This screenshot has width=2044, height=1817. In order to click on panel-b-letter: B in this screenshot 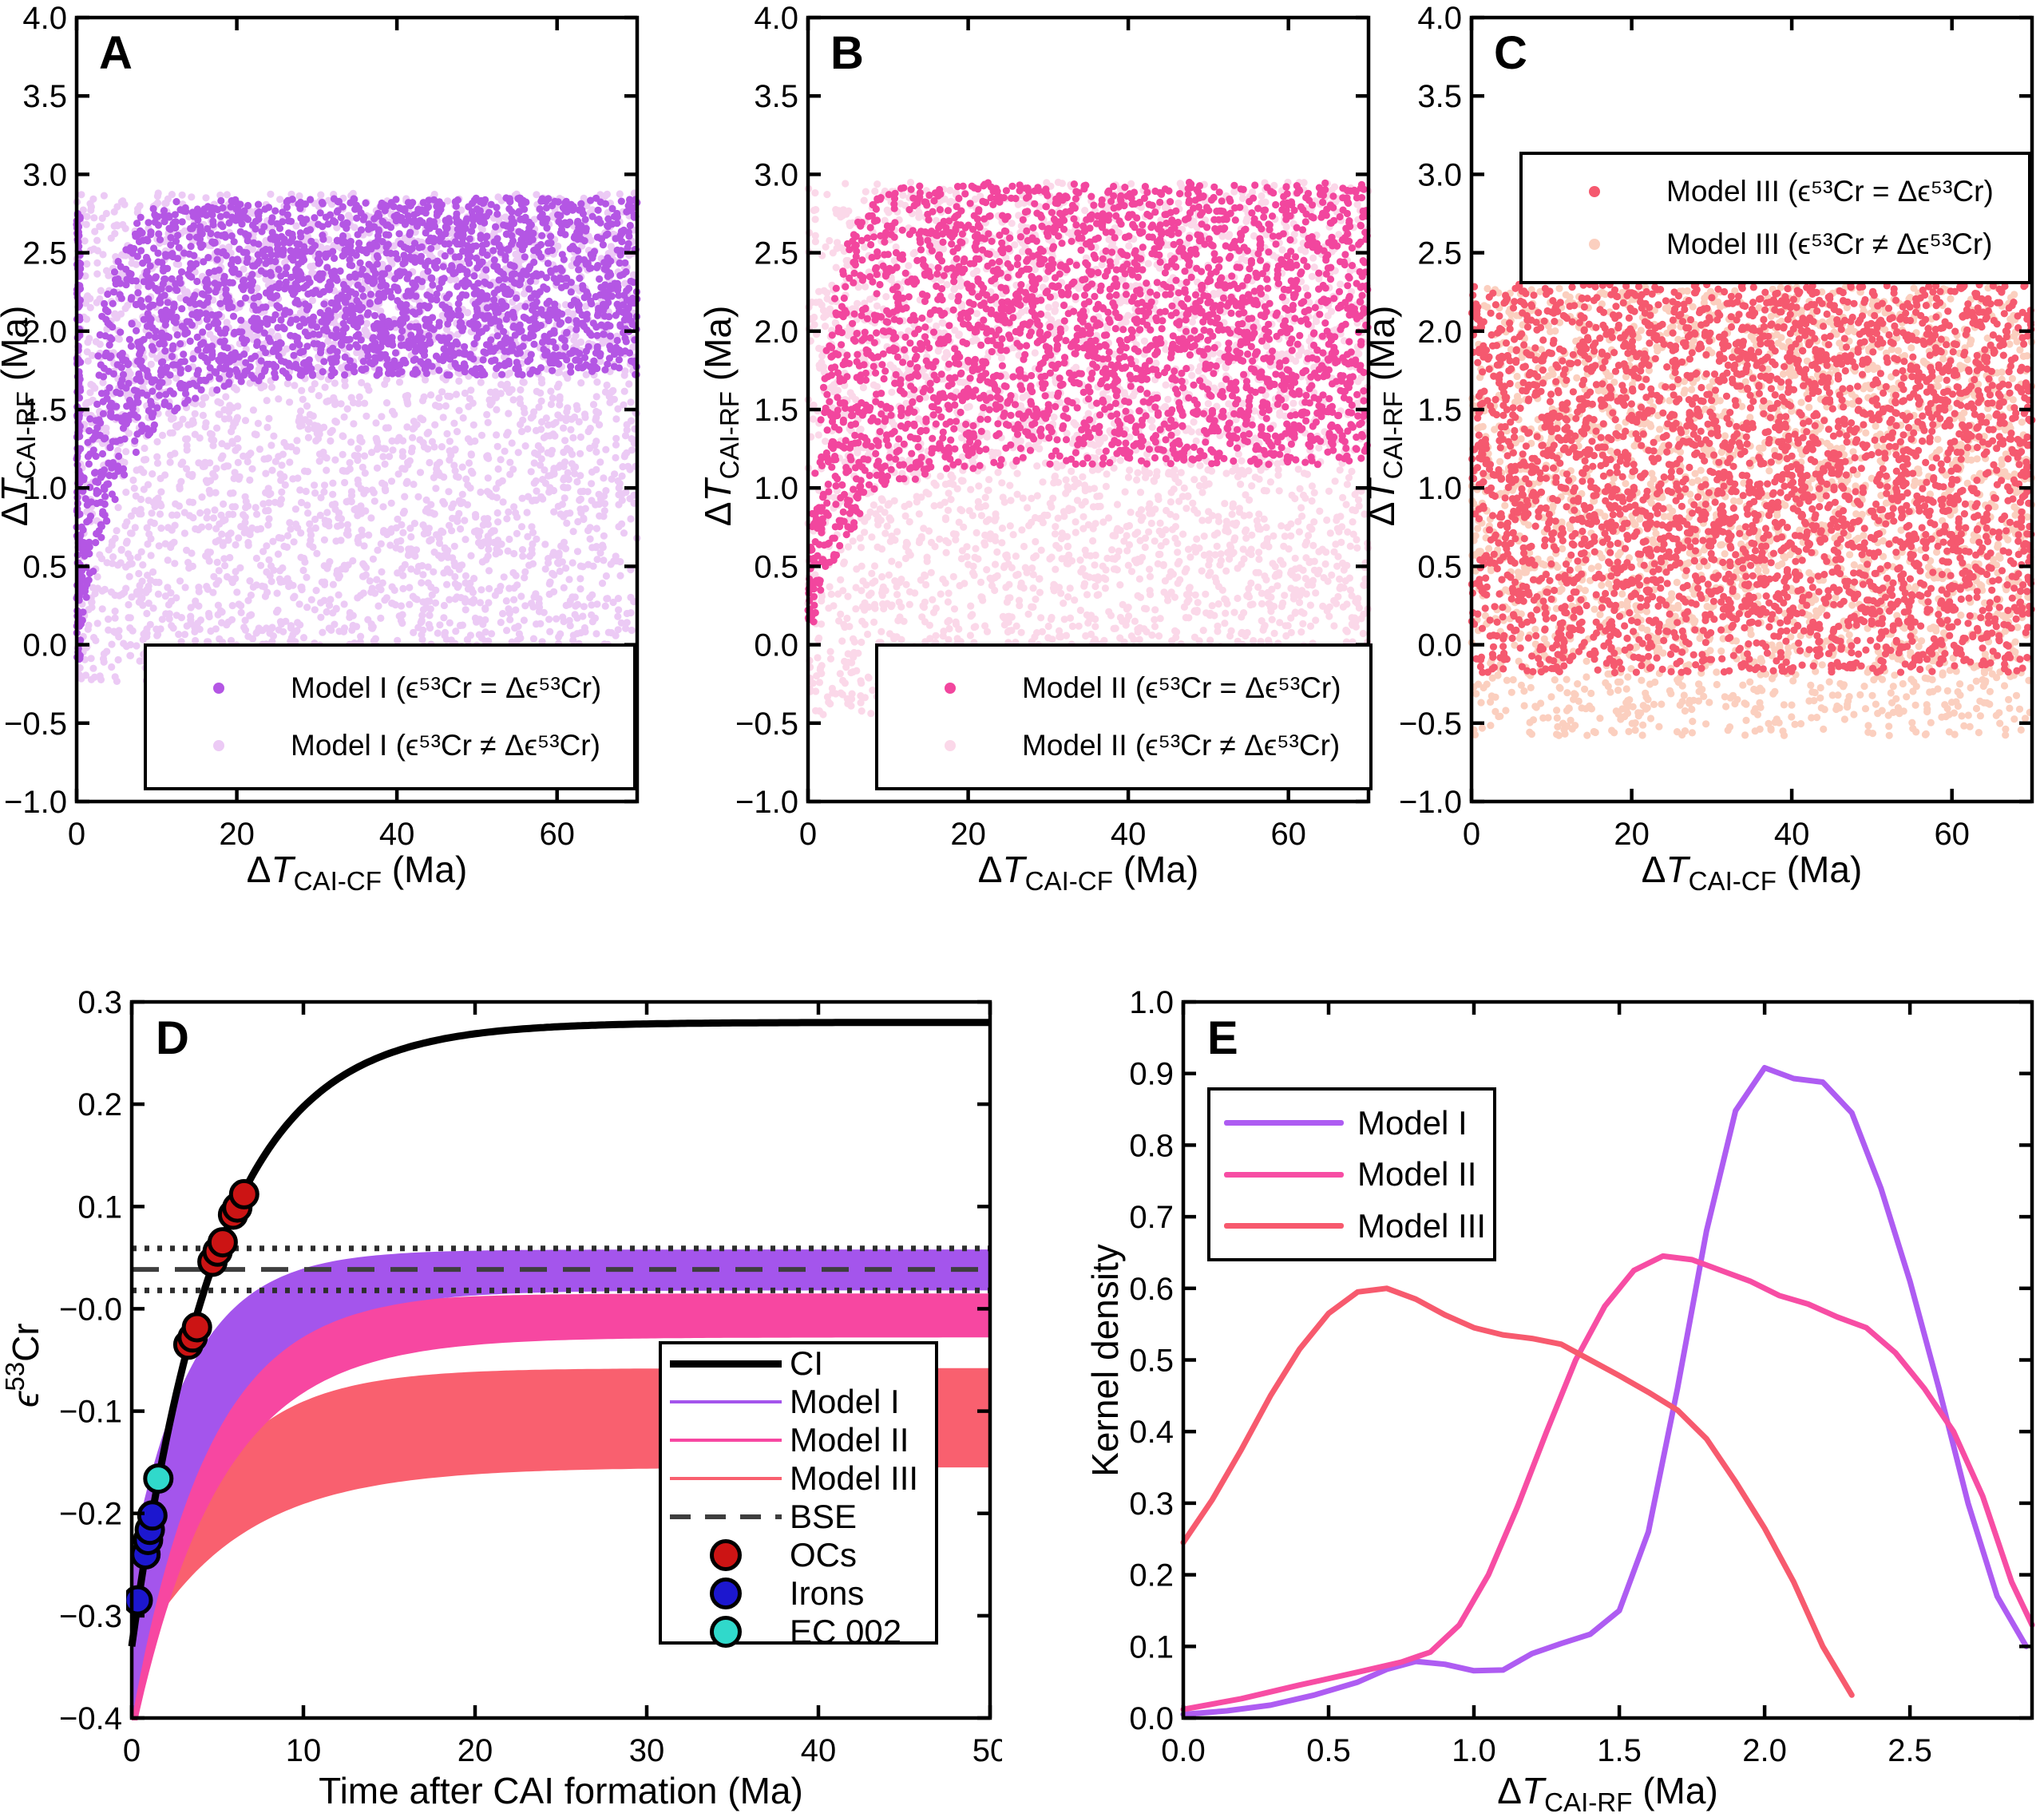, I will do `click(847, 53)`.